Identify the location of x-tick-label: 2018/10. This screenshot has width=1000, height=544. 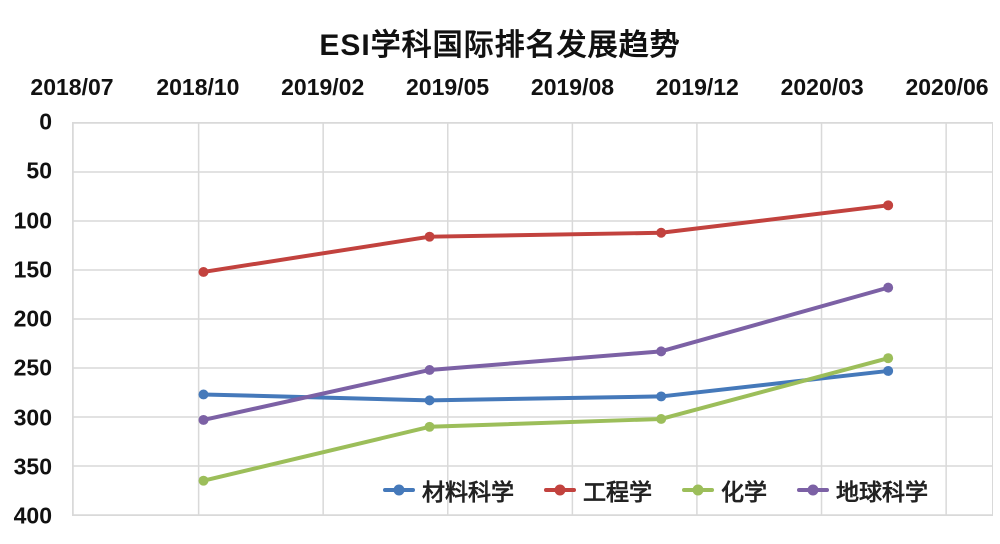
(198, 87).